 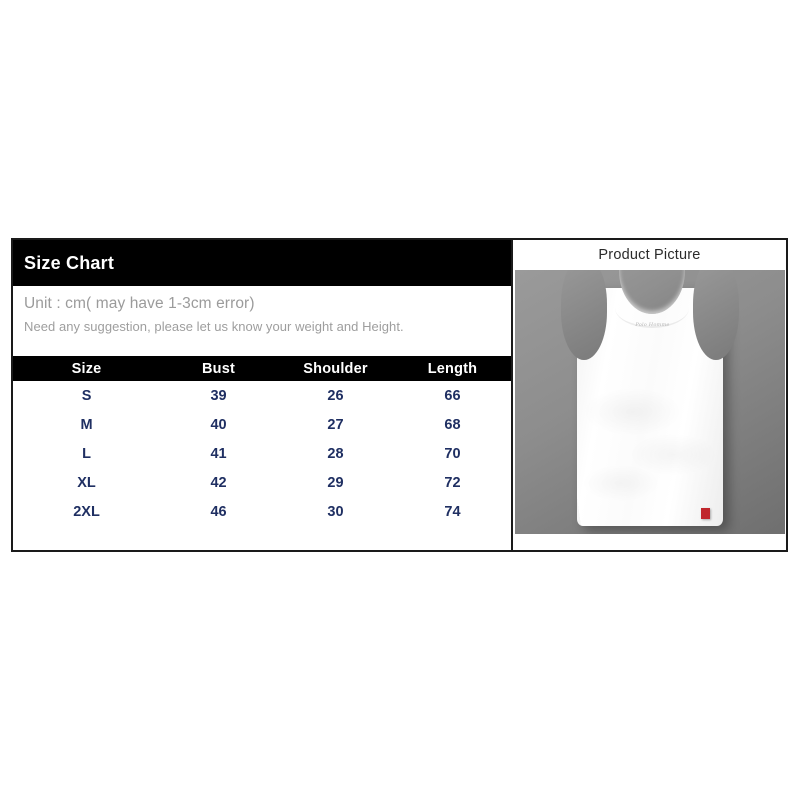 What do you see at coordinates (87, 482) in the screenshot?
I see `cell-size: XL` at bounding box center [87, 482].